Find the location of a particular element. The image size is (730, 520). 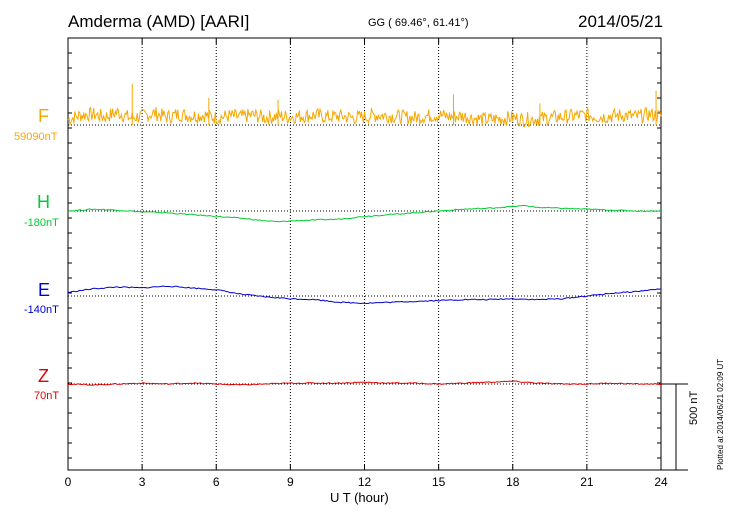

baseline-label-e: -140nT is located at coordinates (41, 310).